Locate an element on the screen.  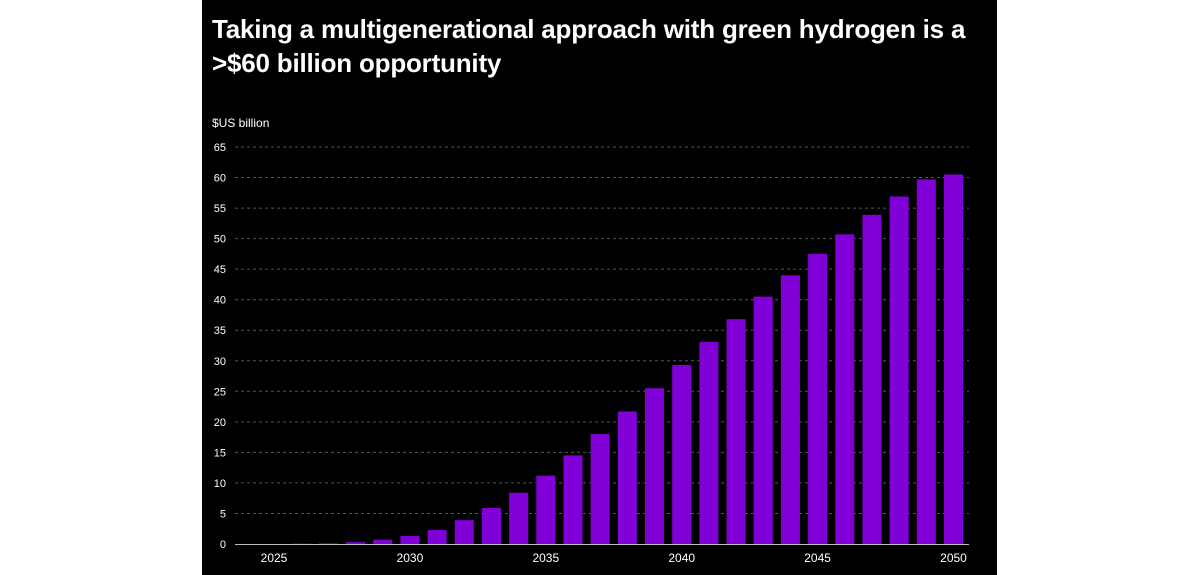
bar-2035 is located at coordinates (546, 509).